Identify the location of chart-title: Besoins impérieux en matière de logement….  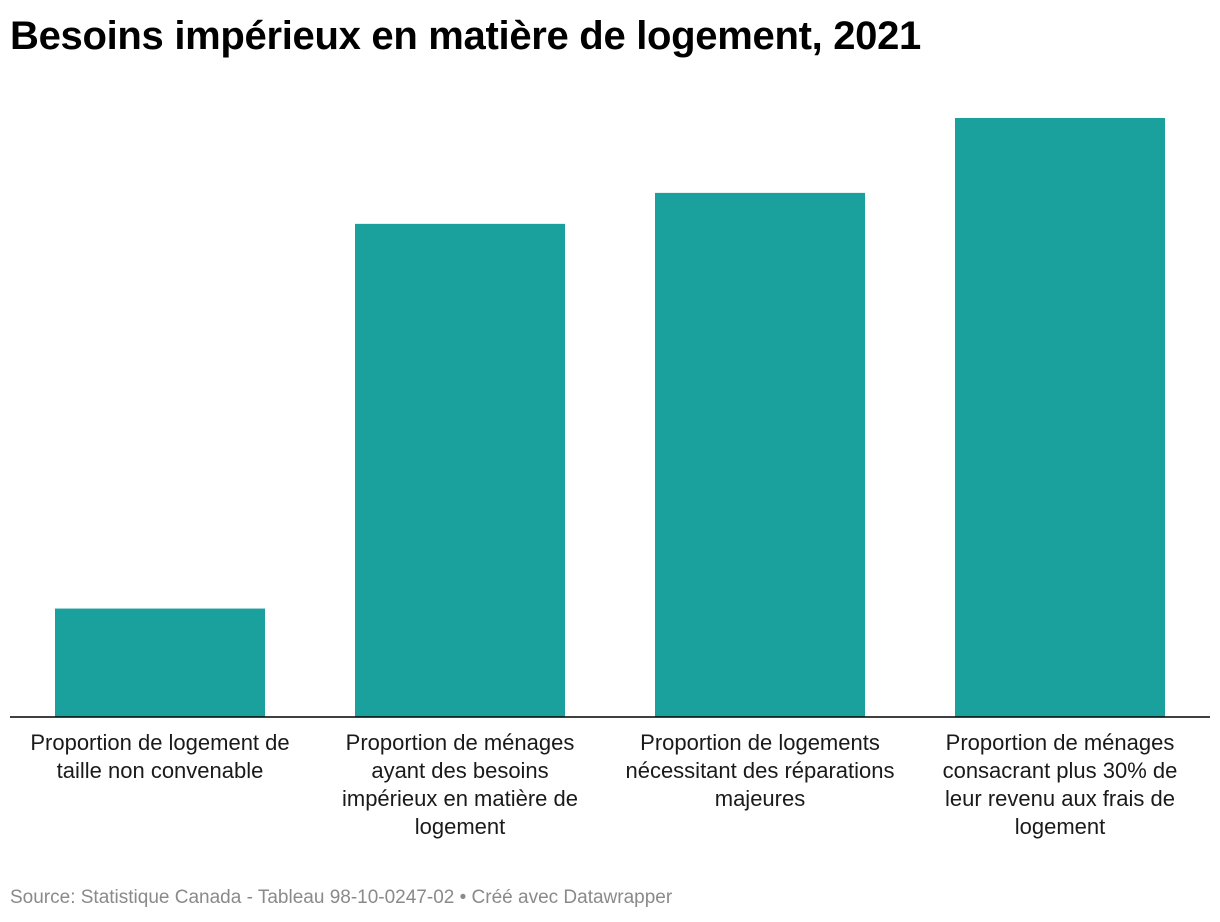
(466, 36).